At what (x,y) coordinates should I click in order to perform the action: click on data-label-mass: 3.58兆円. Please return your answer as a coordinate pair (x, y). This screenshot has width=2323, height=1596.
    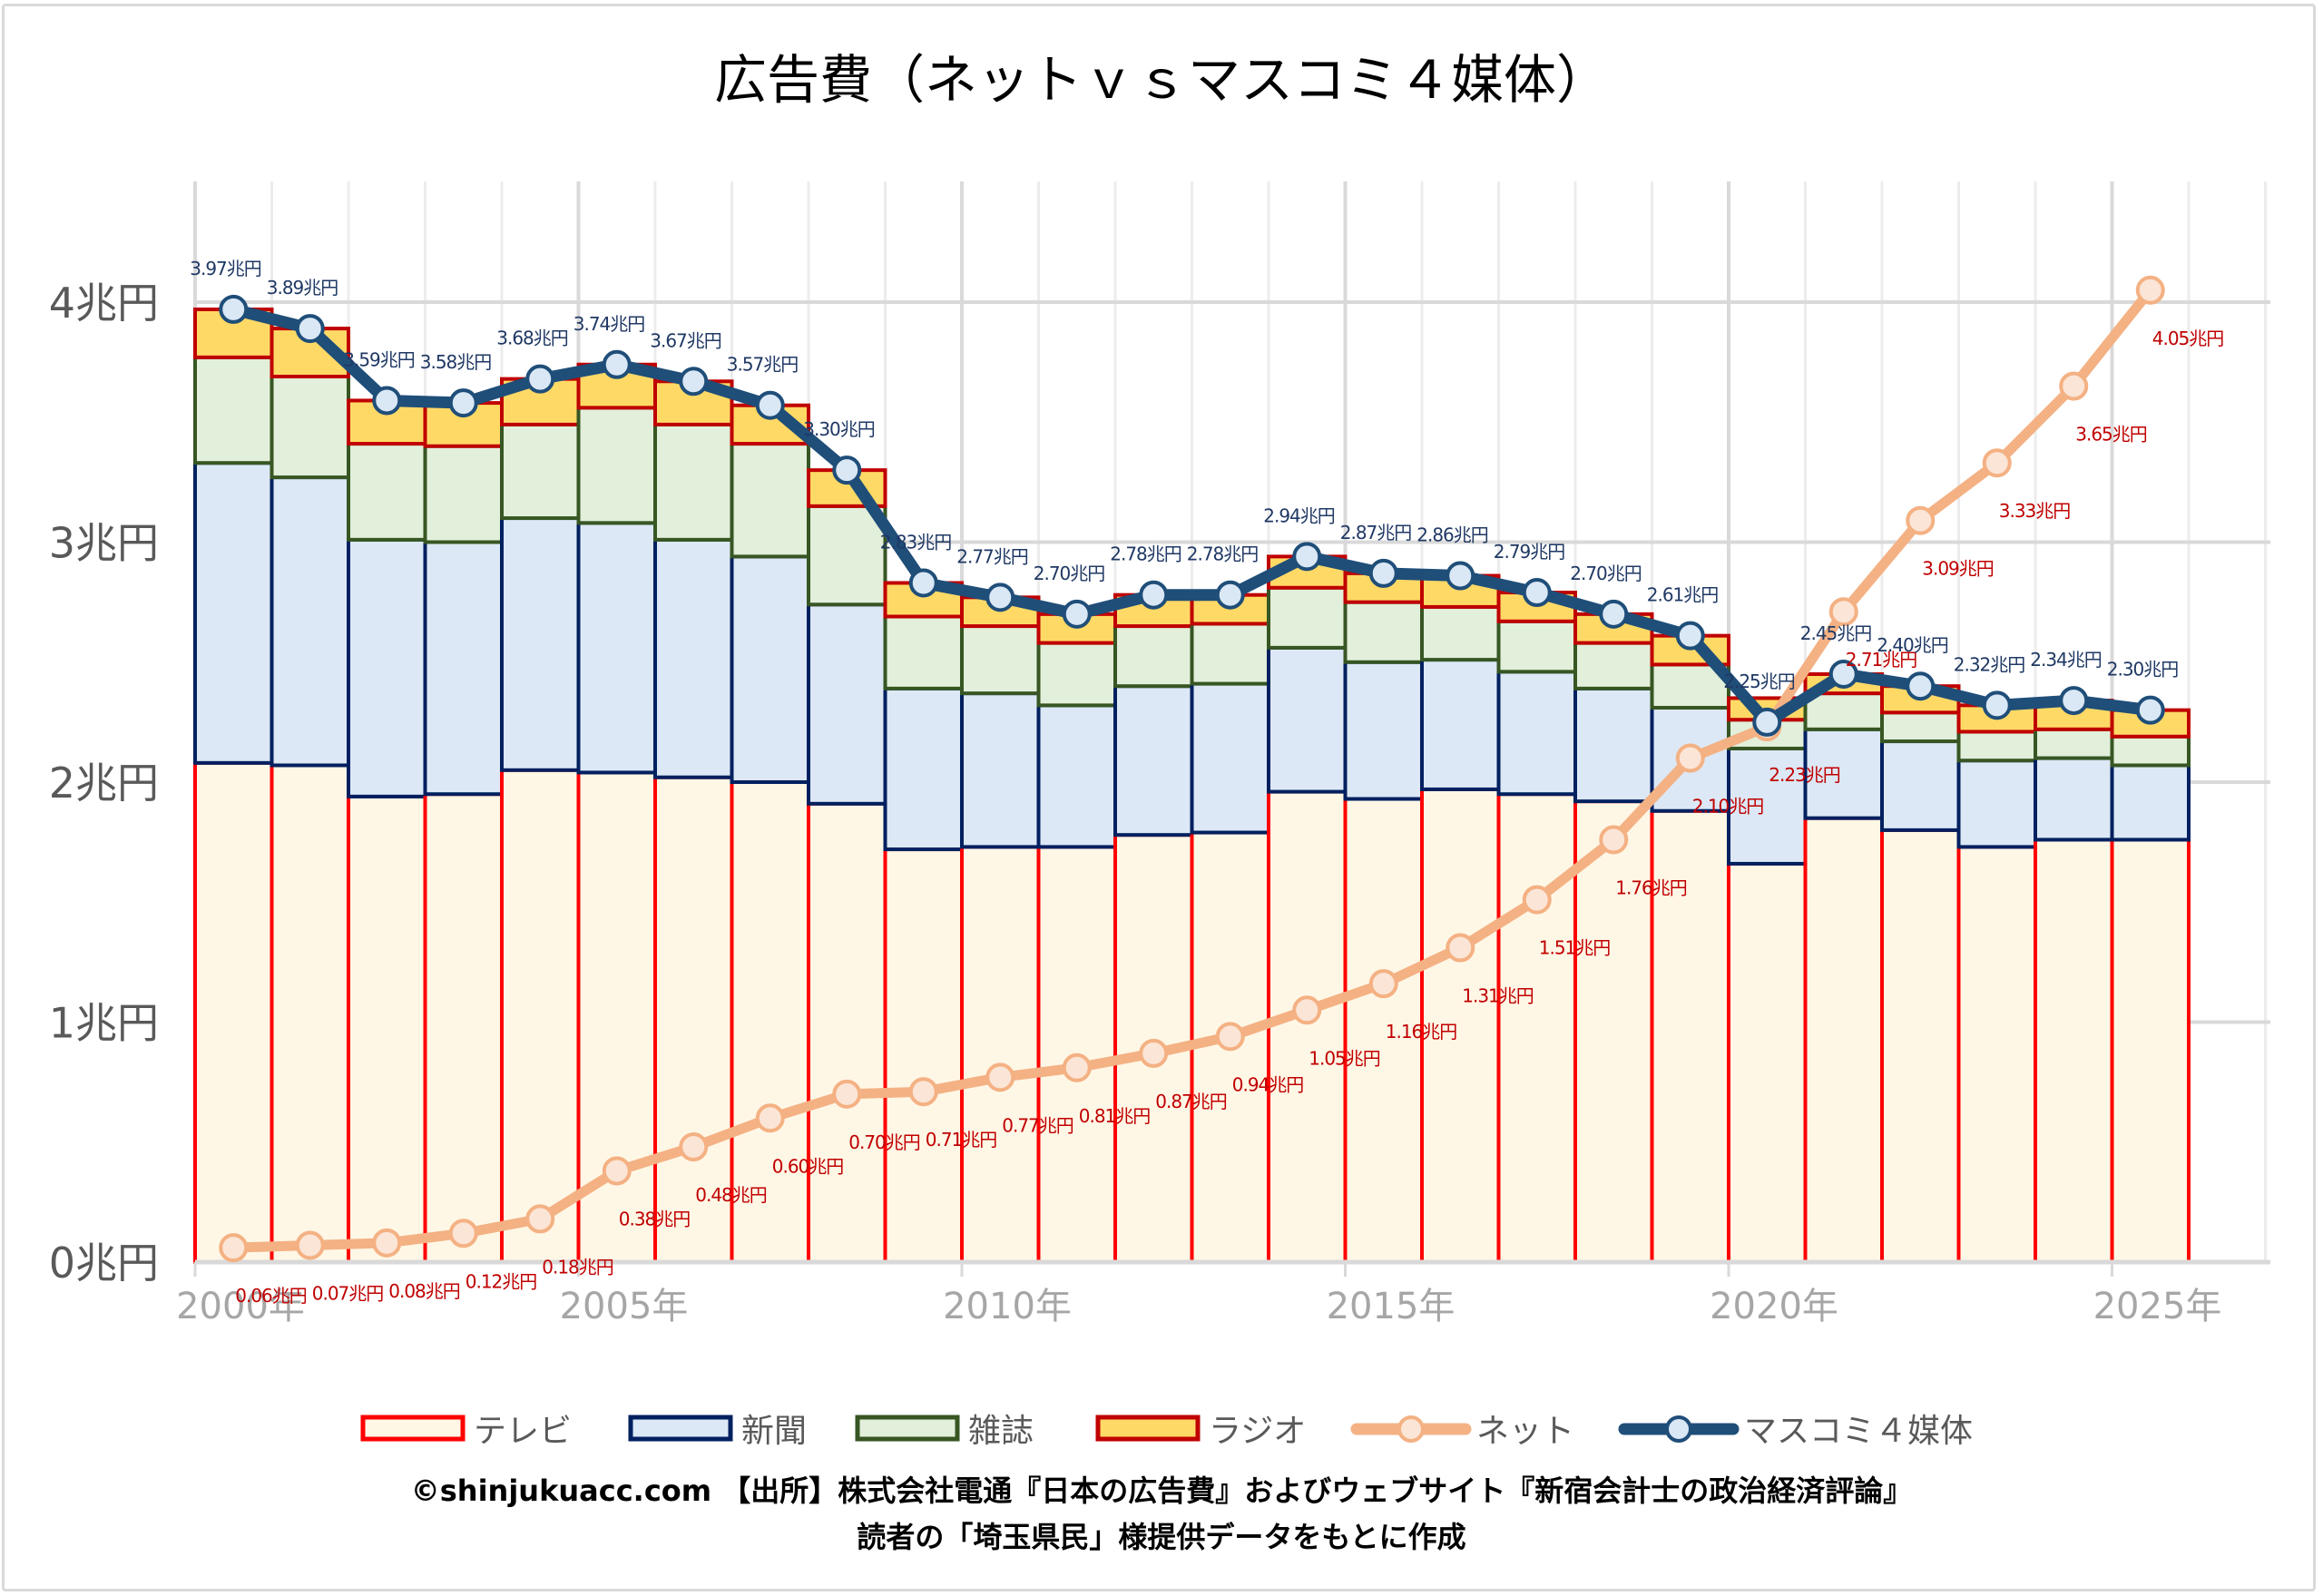
    Looking at the image, I should click on (456, 362).